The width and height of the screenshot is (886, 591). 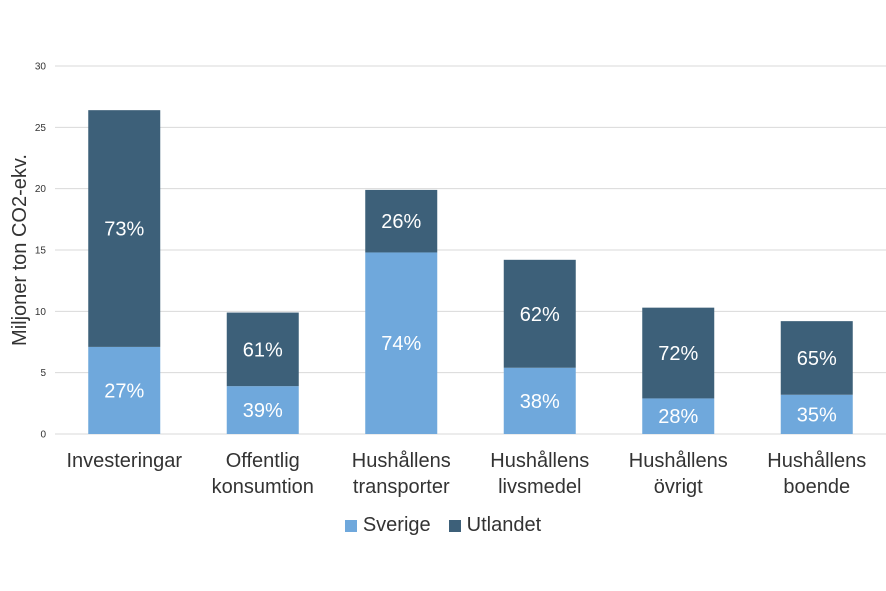 I want to click on legend-item-sverige: Sverige, so click(x=387, y=525).